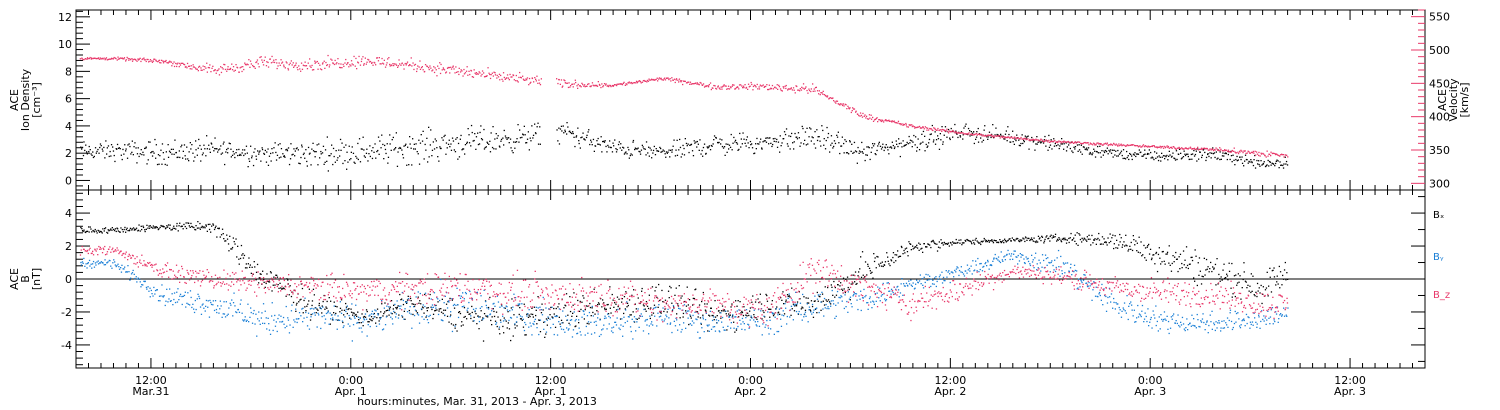 The width and height of the screenshot is (1500, 410). I want to click on velocity-axis-tick-label: 450, so click(1439, 83).